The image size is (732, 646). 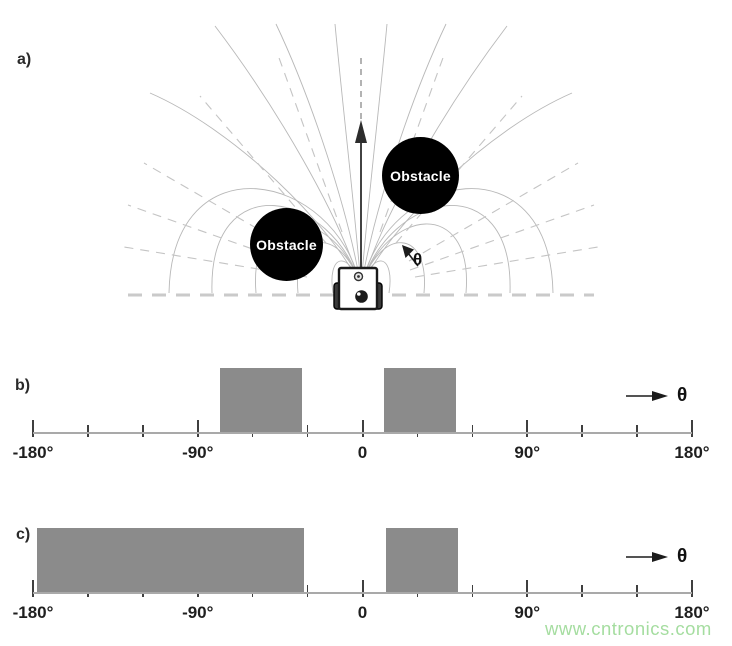 I want to click on panel-c-label: c), so click(x=23, y=534).